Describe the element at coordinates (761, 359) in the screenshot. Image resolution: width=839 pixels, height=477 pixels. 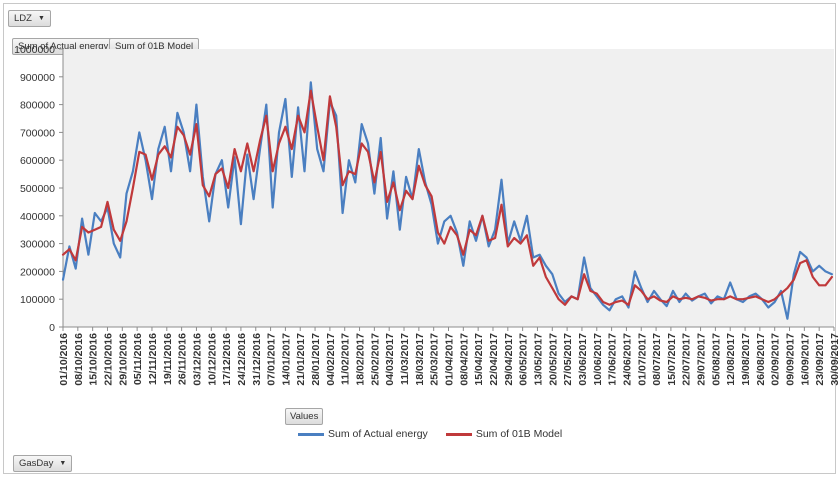
I see `x-tick-label: 26/08/2017` at that location.